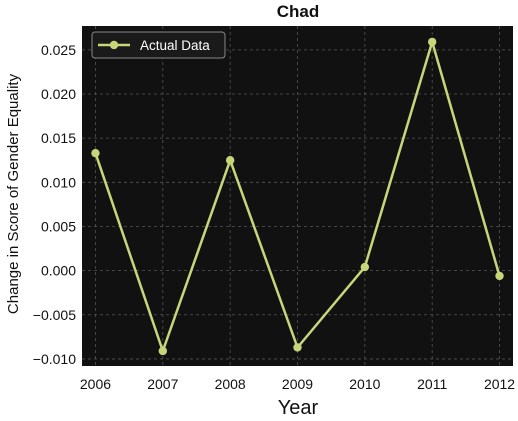 This screenshot has width=518, height=421. I want to click on x-tick-label: 2011, so click(432, 384).